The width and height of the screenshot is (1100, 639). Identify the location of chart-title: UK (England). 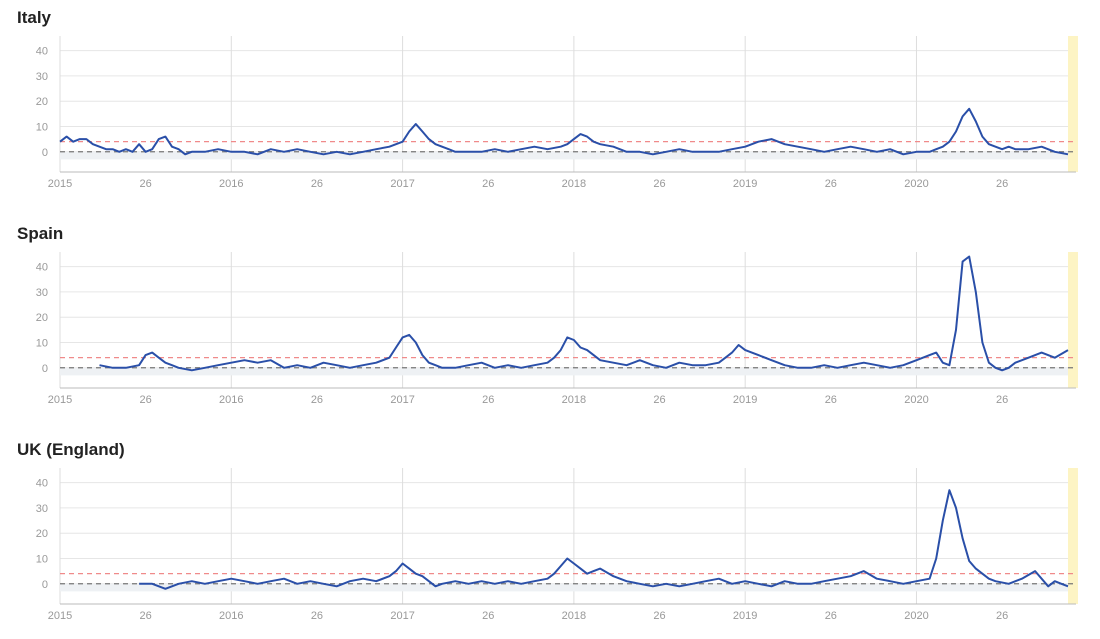
(71, 449).